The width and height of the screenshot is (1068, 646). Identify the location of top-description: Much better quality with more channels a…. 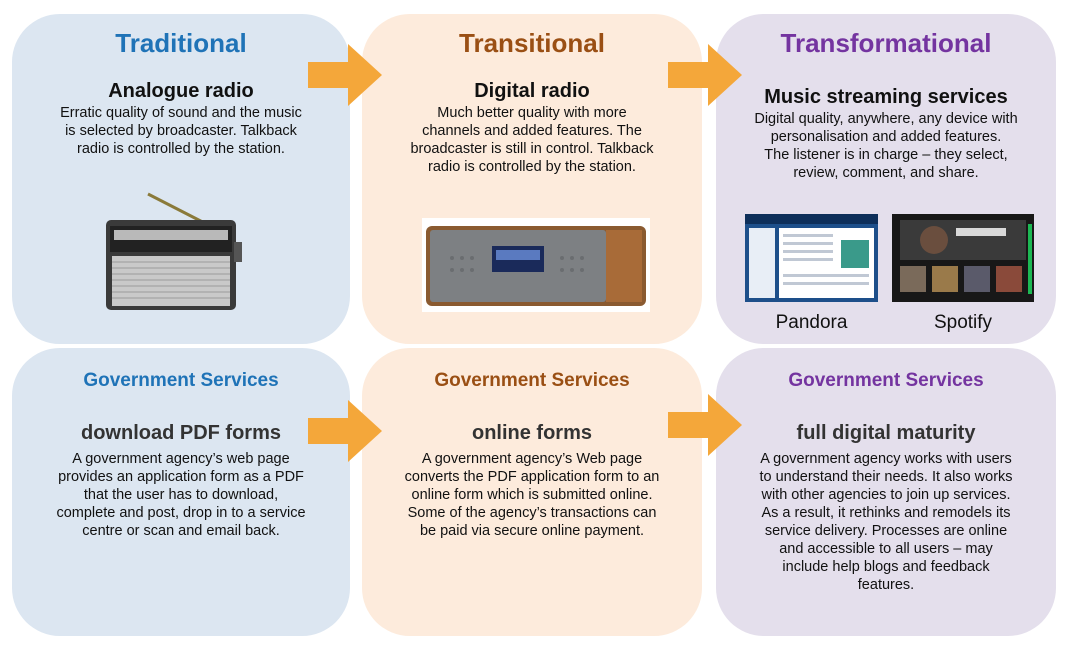
(532, 140).